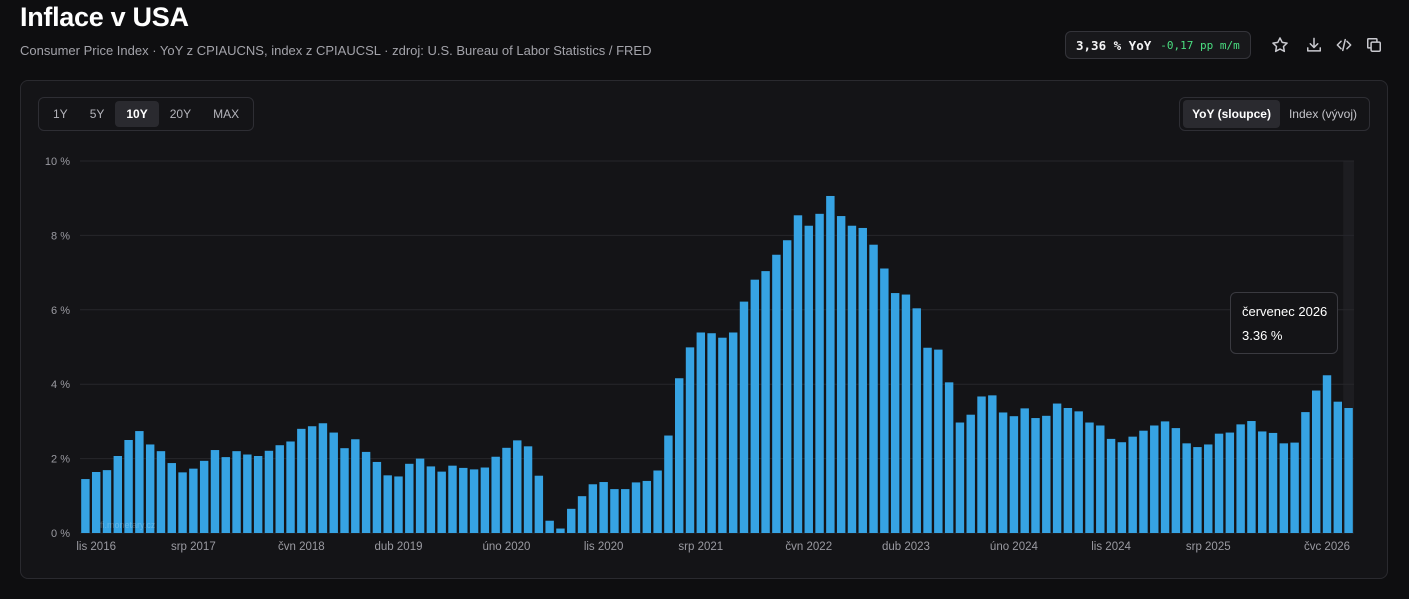 The image size is (1409, 599). I want to click on range-button-max: MAX, so click(226, 114).